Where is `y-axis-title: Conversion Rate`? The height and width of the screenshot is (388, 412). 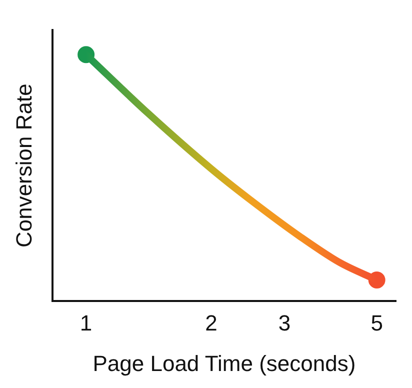 y-axis-title: Conversion Rate is located at coordinates (23, 166).